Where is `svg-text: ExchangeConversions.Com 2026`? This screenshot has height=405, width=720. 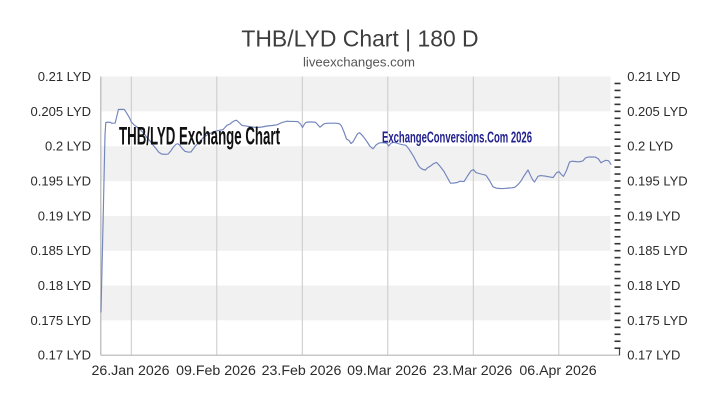
svg-text: ExchangeConversions.Com 2026 is located at coordinates (457, 138).